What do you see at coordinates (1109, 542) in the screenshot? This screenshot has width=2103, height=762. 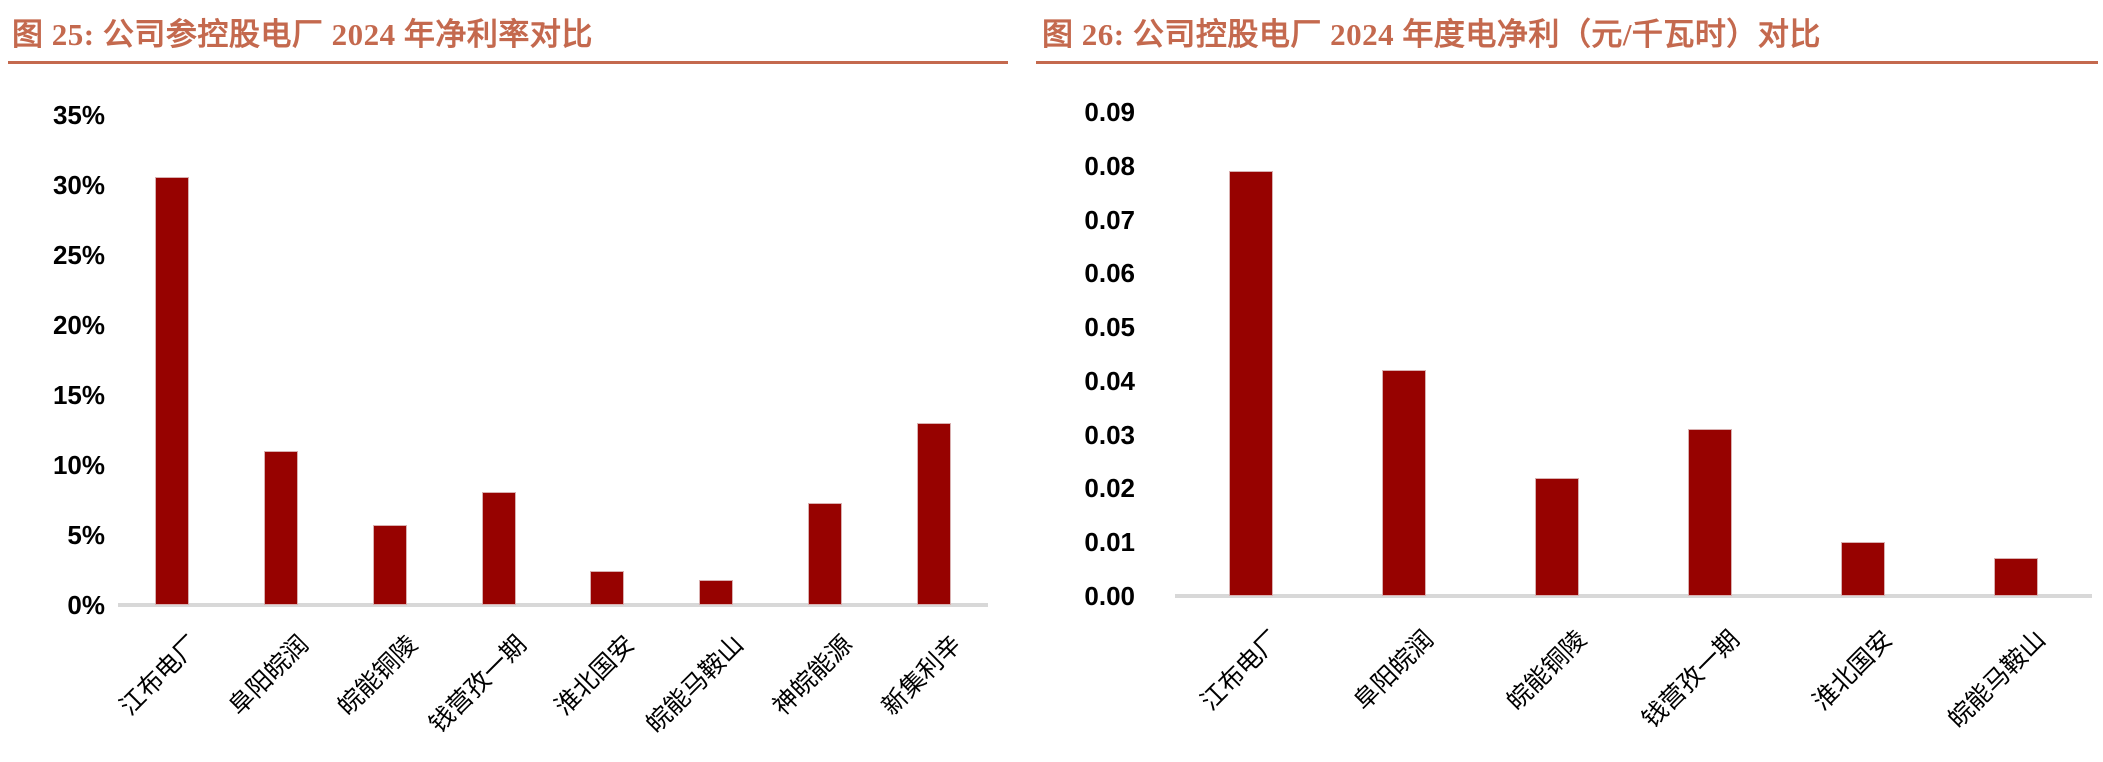 I see `y-tick-label: 0.01` at bounding box center [1109, 542].